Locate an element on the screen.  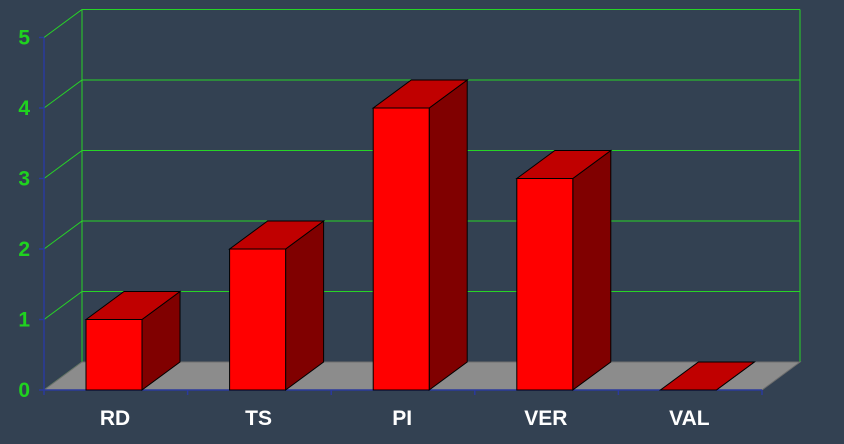
y-tick-label: 3 is located at coordinates (24, 179).